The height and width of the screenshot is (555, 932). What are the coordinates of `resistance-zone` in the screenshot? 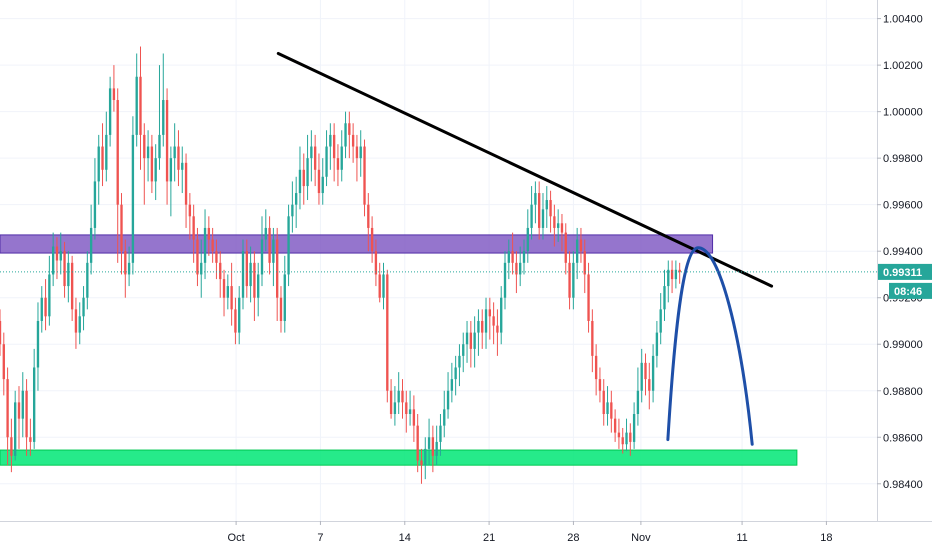 It's located at (357, 244).